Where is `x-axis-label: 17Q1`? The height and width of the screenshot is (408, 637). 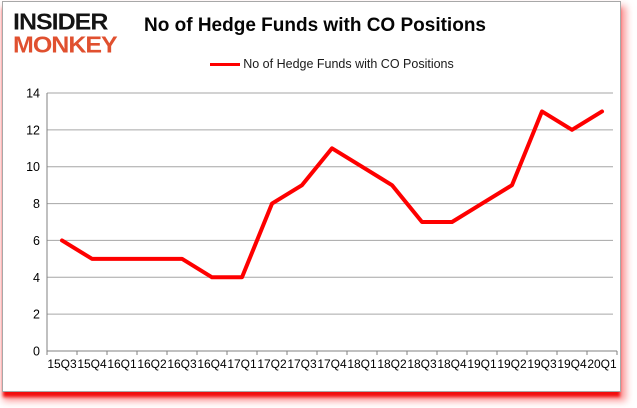
x-axis-label: 17Q1 is located at coordinates (242, 364).